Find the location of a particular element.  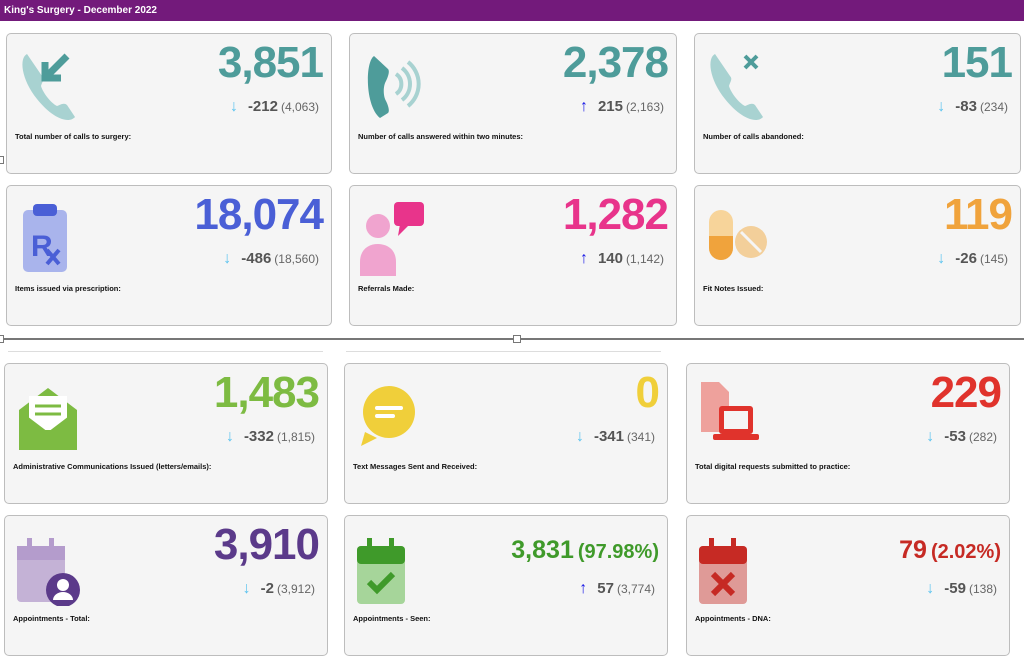

doctor-referral-icon is located at coordinates (393, 237).